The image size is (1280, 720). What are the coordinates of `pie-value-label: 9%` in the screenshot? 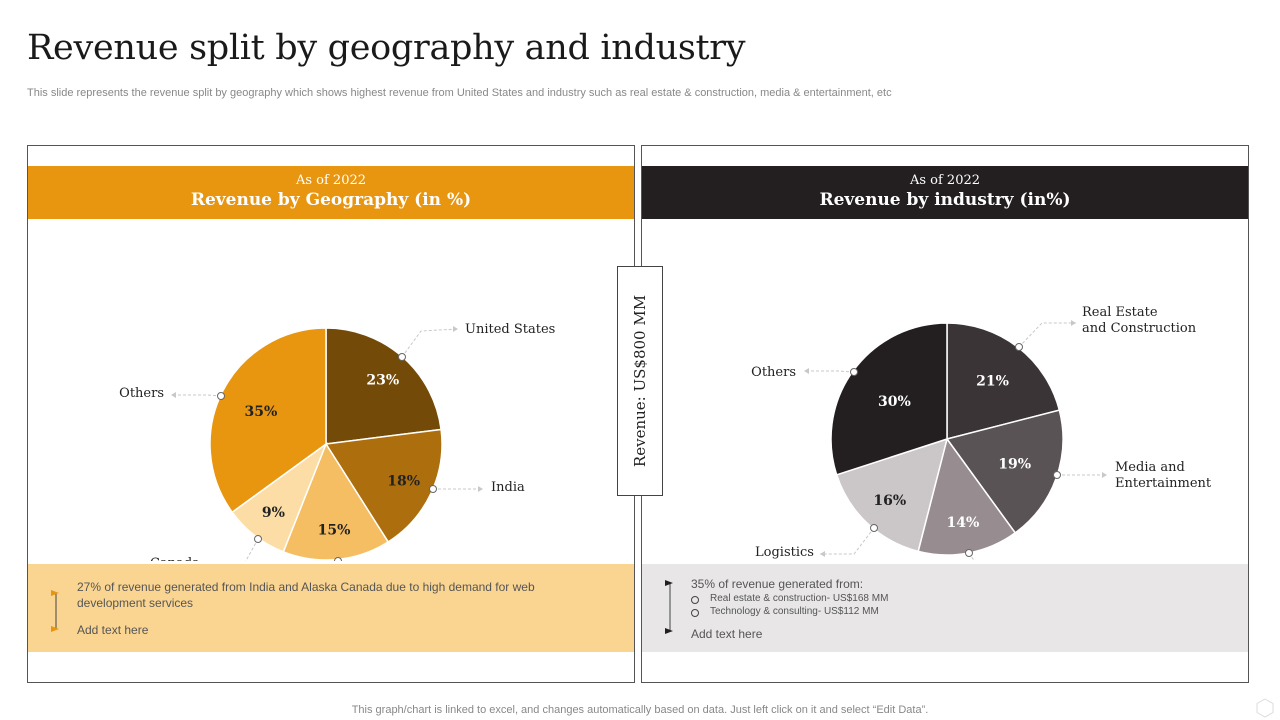 It's located at (273, 513).